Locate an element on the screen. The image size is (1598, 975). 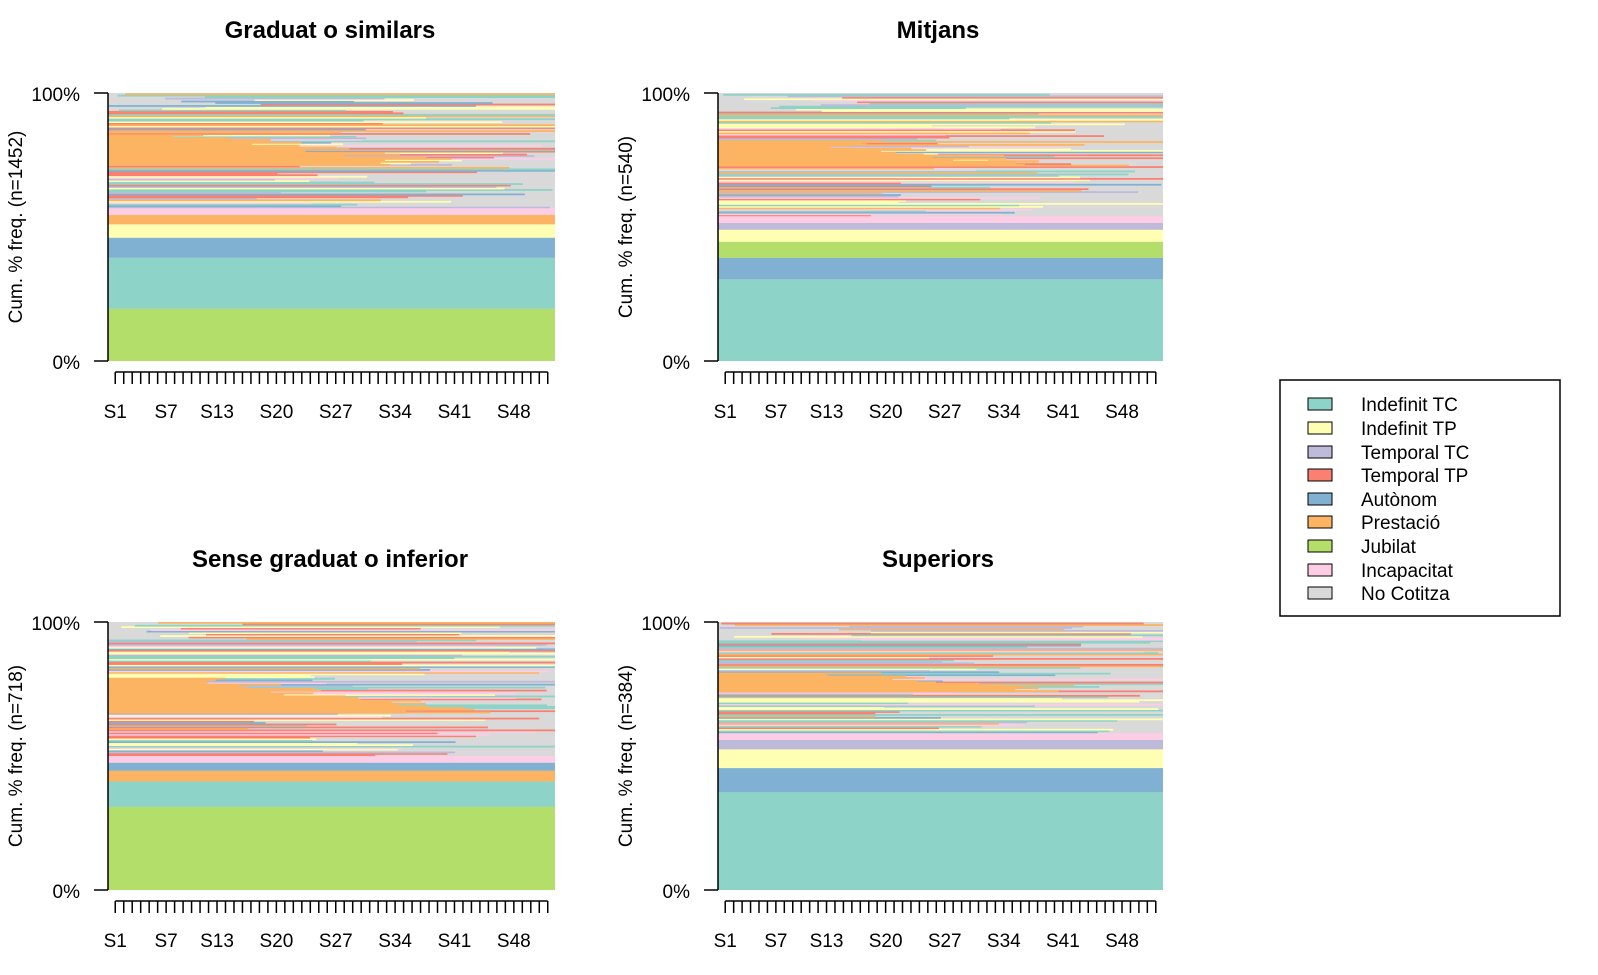
plot-area is located at coordinates (331, 227).